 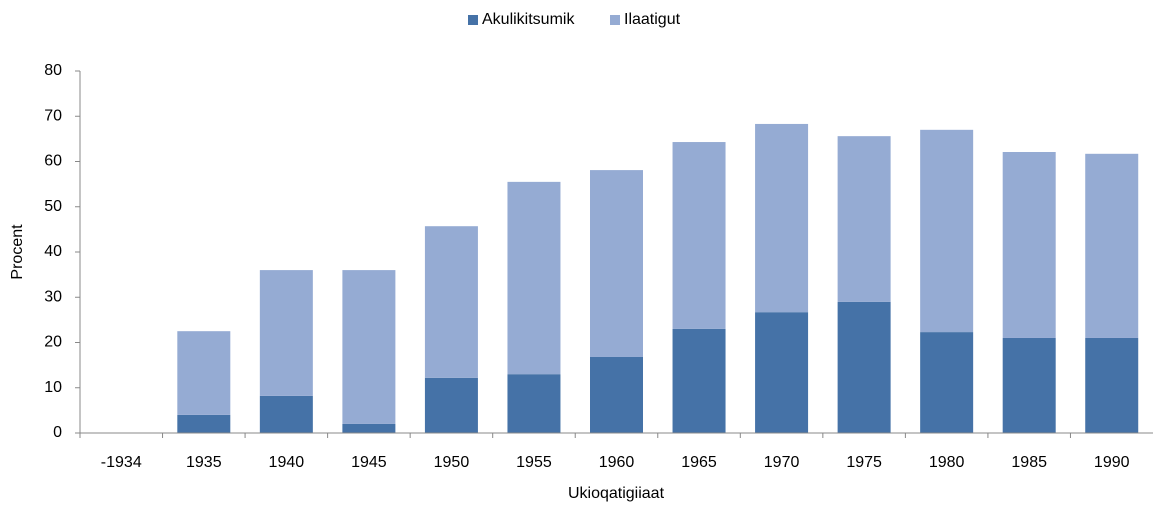 I want to click on x-tick-label: 1935, so click(x=204, y=462).